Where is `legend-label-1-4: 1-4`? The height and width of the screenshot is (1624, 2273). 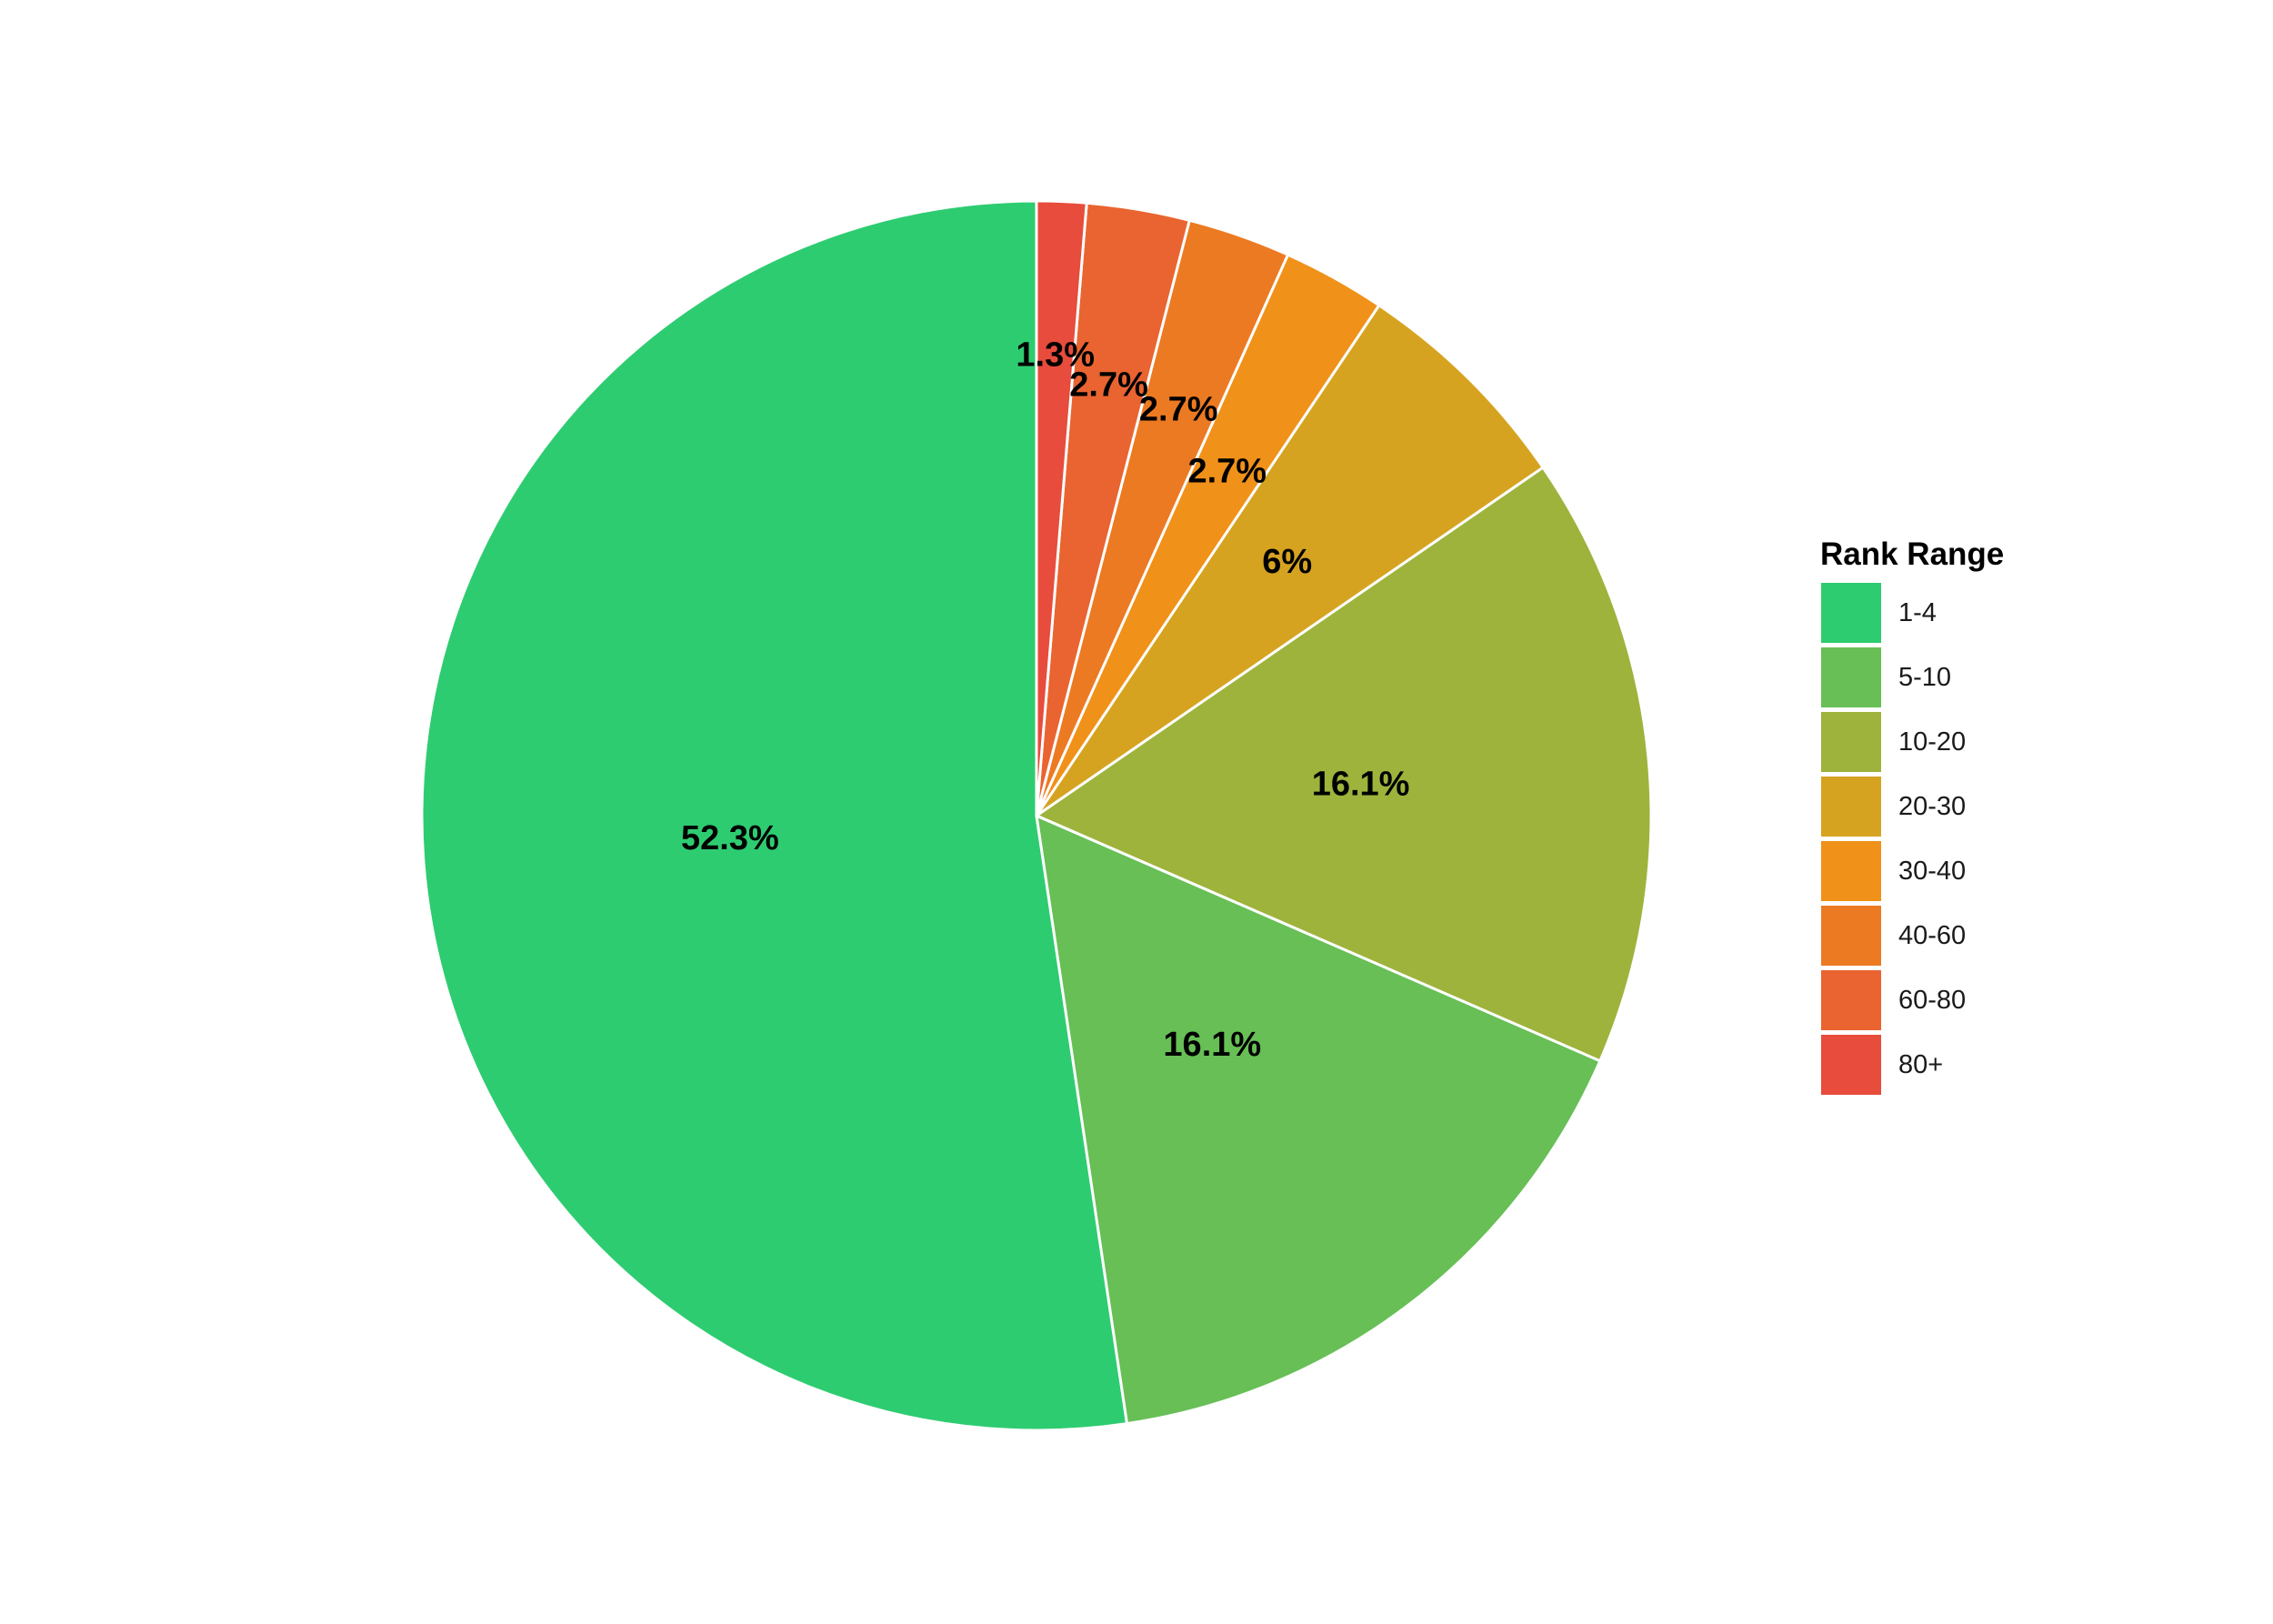 legend-label-1-4: 1-4 is located at coordinates (1917, 612).